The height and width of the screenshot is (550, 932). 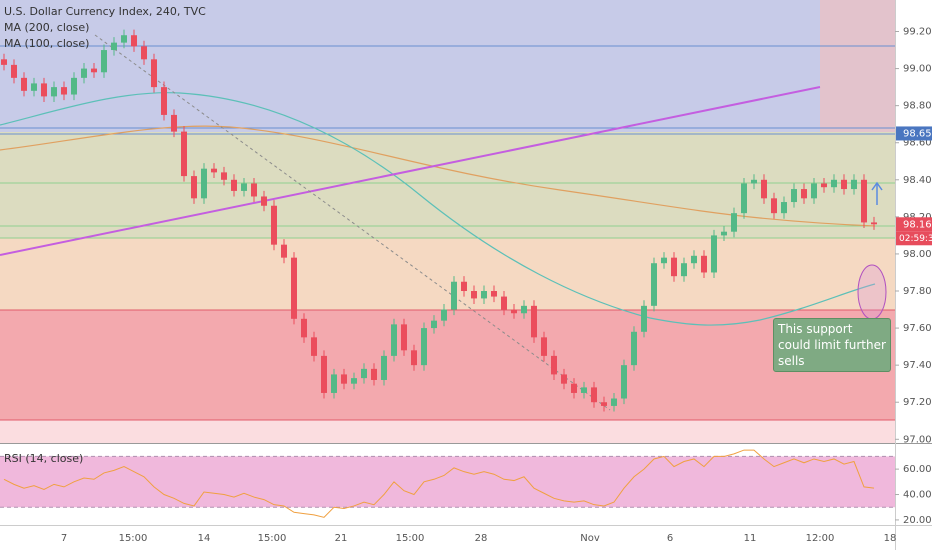 What do you see at coordinates (917, 402) in the screenshot?
I see `y-tick-label: 97.20` at bounding box center [917, 402].